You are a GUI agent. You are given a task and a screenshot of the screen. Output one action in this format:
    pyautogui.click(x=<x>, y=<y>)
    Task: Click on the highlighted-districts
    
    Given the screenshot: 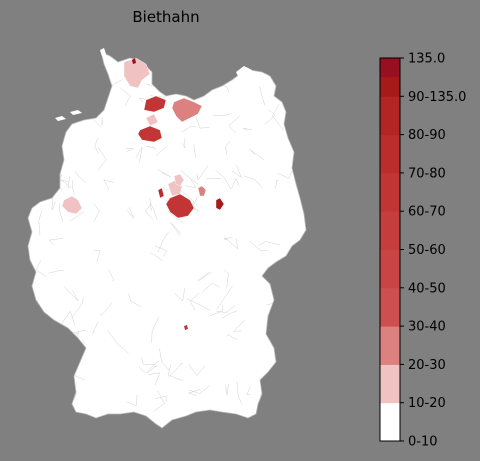 What is the action you would take?
    pyautogui.click(x=143, y=138)
    